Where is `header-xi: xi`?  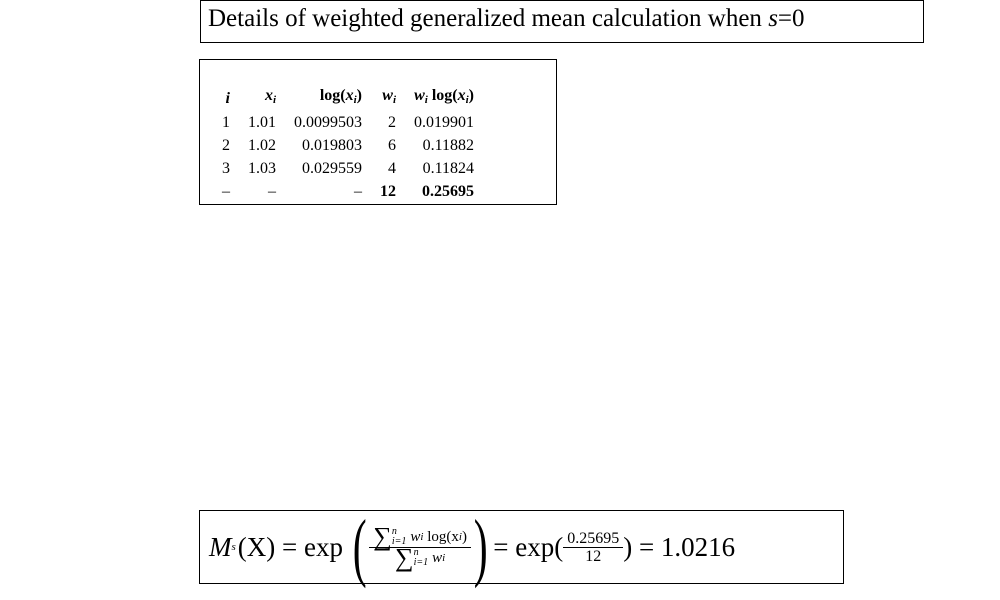
header-xi: xi is located at coordinates (270, 96).